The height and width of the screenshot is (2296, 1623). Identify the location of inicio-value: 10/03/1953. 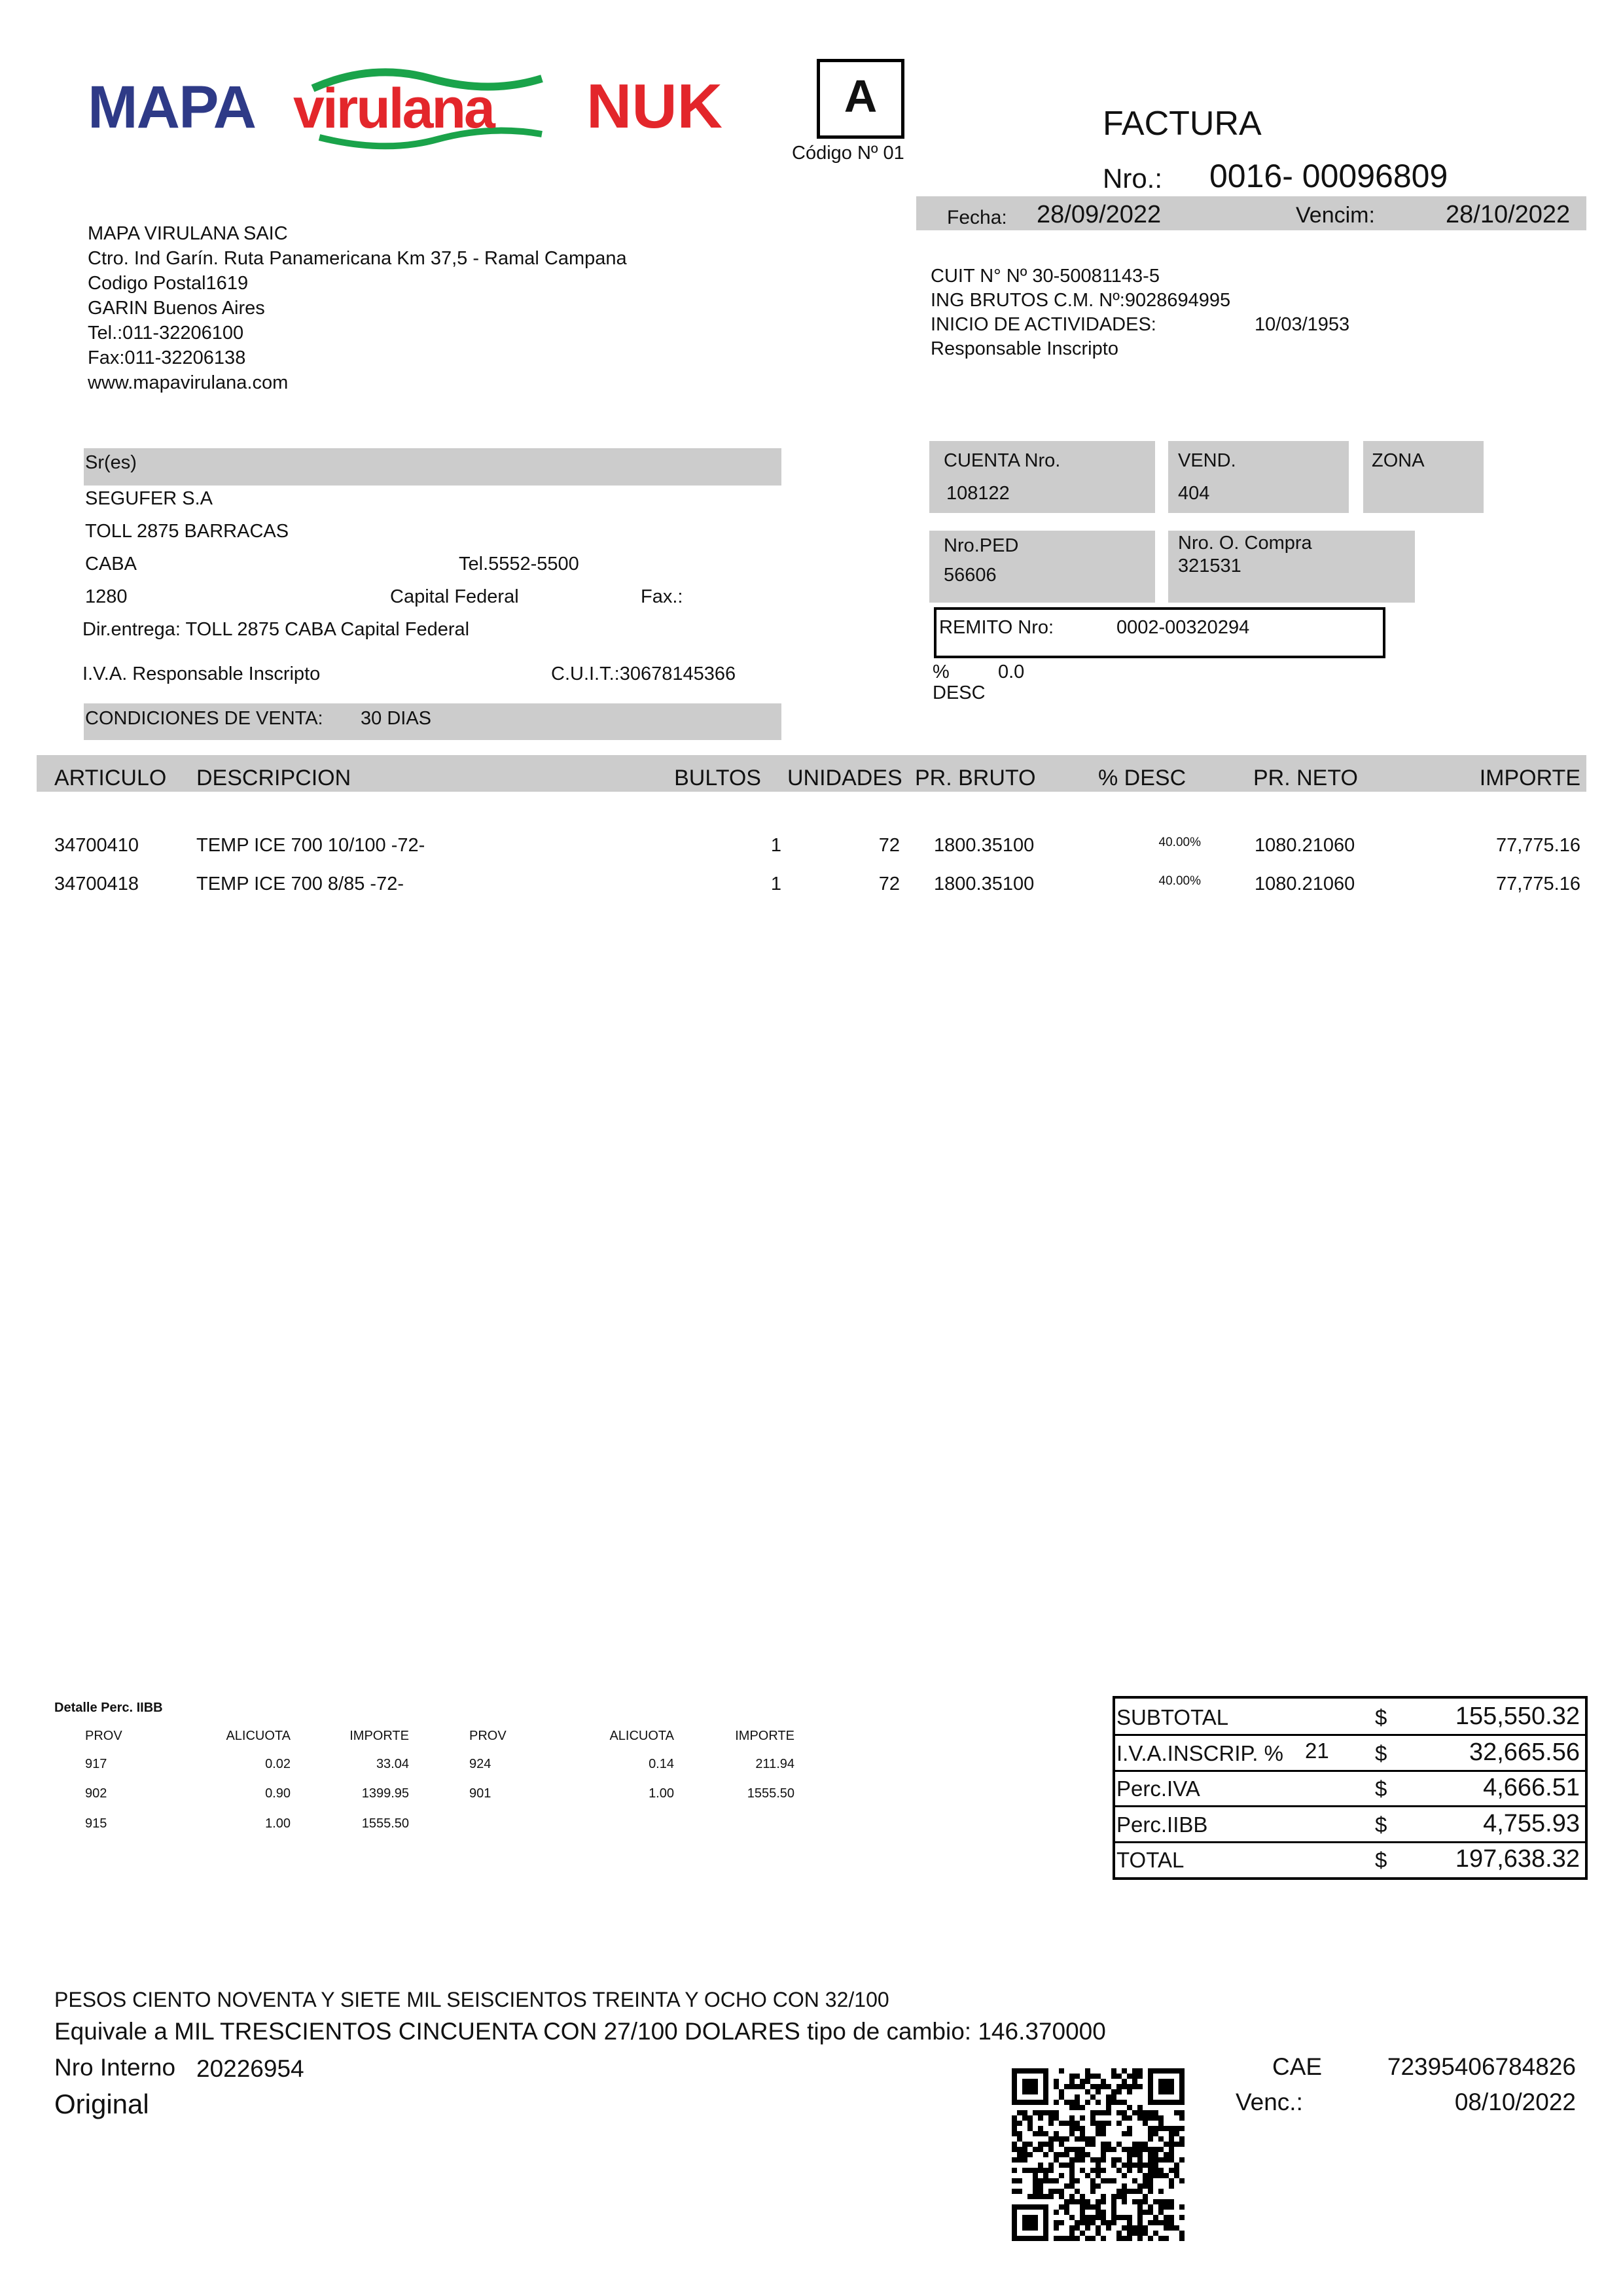
(1302, 324).